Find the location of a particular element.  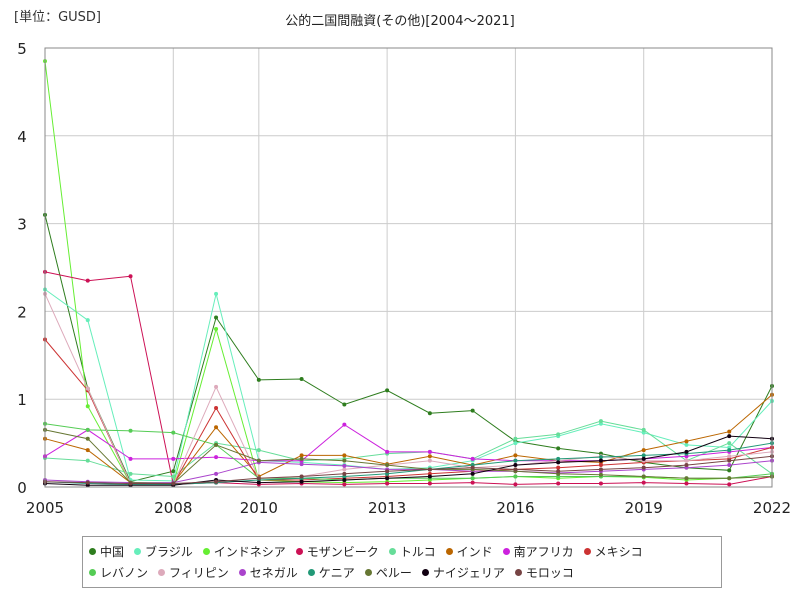

legend-label: 南アフリカ is located at coordinates (543, 552).